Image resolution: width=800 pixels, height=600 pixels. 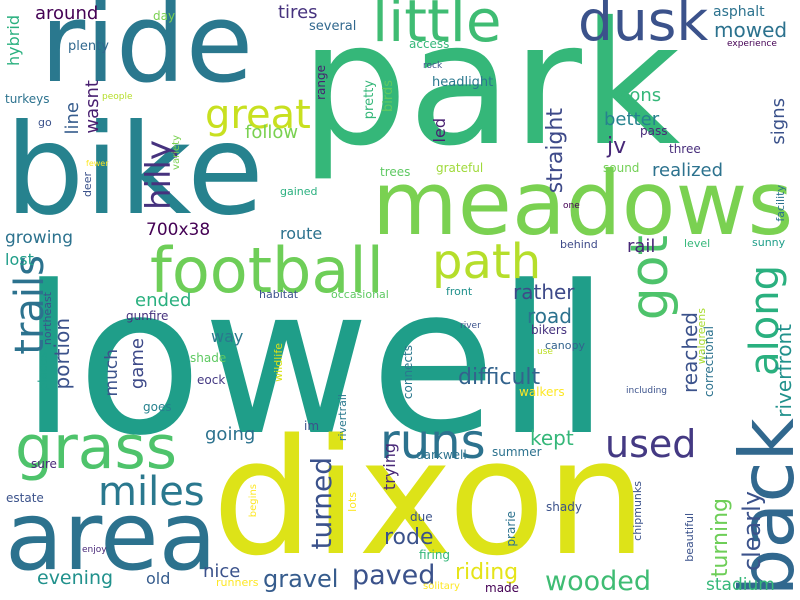 What do you see at coordinates (552, 438) in the screenshot?
I see `word-kept: kept` at bounding box center [552, 438].